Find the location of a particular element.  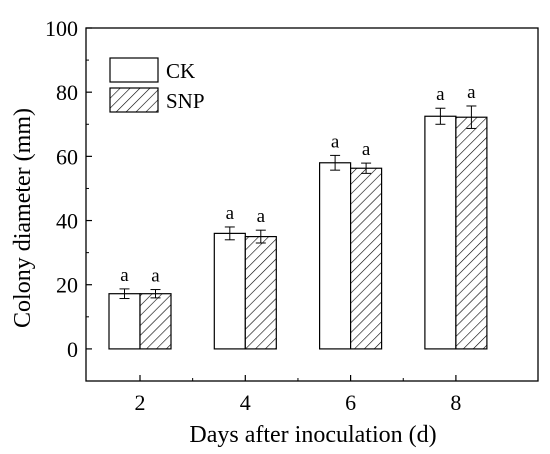

x-tick-label: 4 is located at coordinates (245, 402).